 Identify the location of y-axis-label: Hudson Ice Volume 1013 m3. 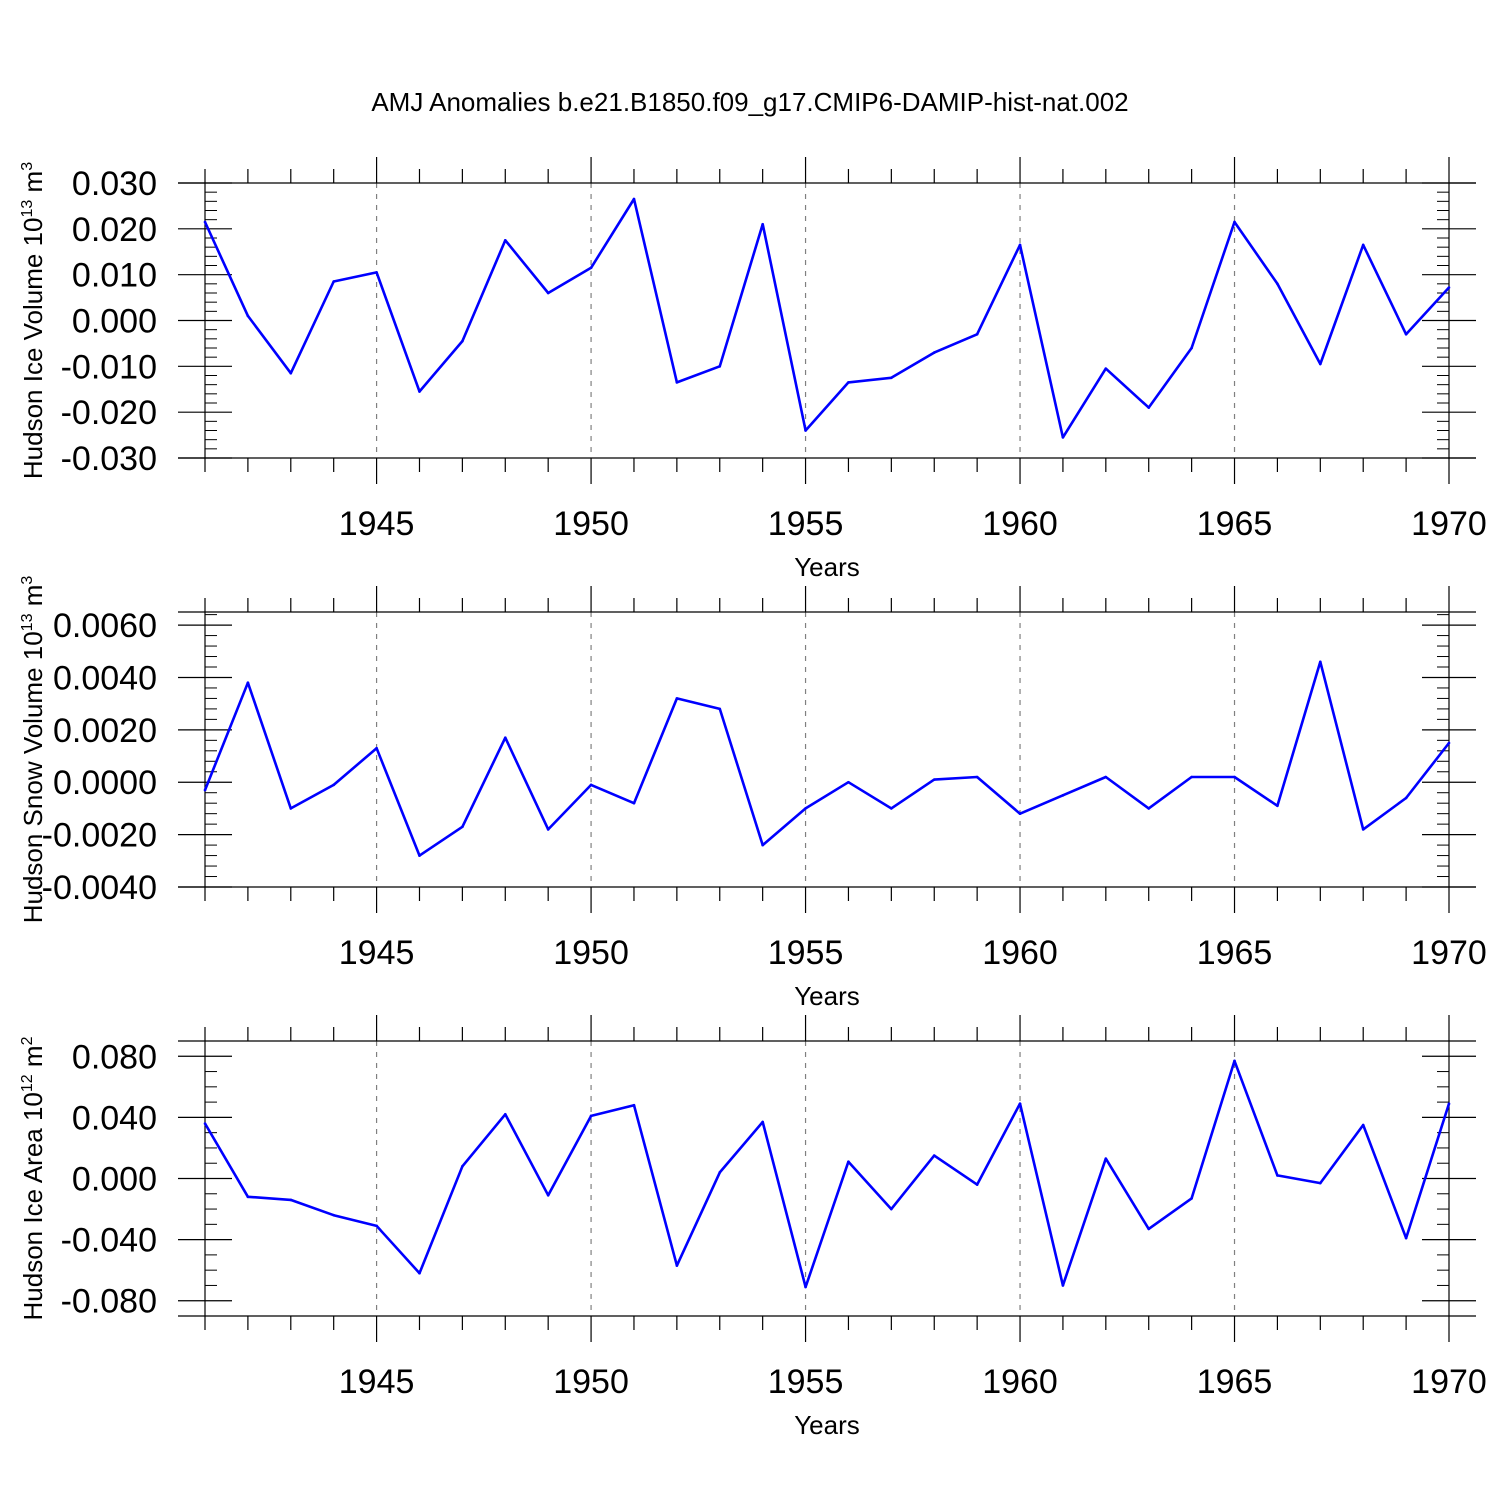
(33, 320).